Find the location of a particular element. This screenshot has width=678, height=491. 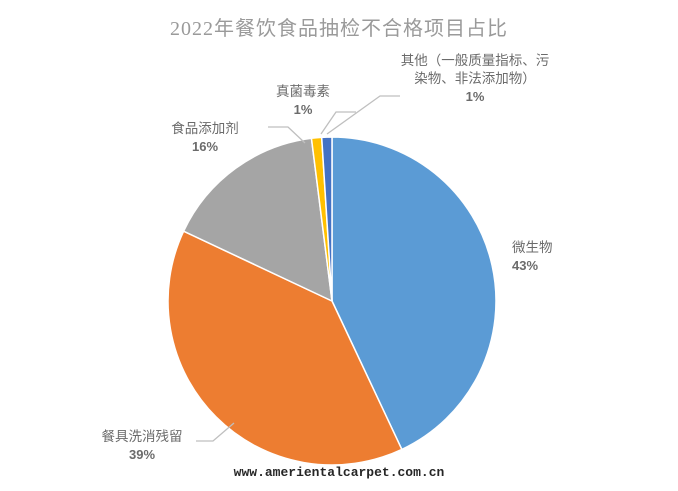

pie-label-additive-name: 食品添加剂 is located at coordinates (205, 128).